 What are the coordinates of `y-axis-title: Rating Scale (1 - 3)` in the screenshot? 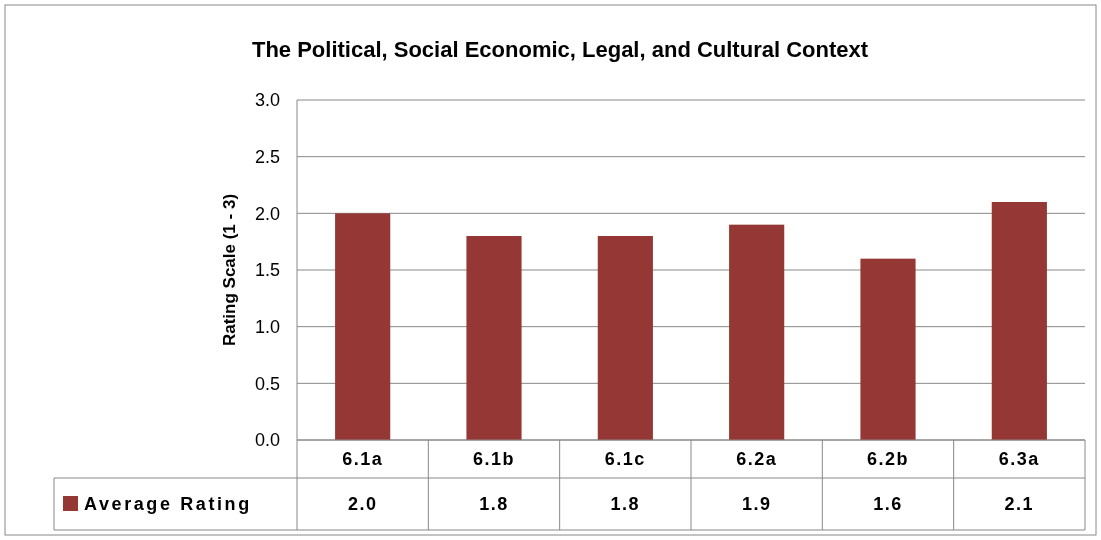 It's located at (229, 270).